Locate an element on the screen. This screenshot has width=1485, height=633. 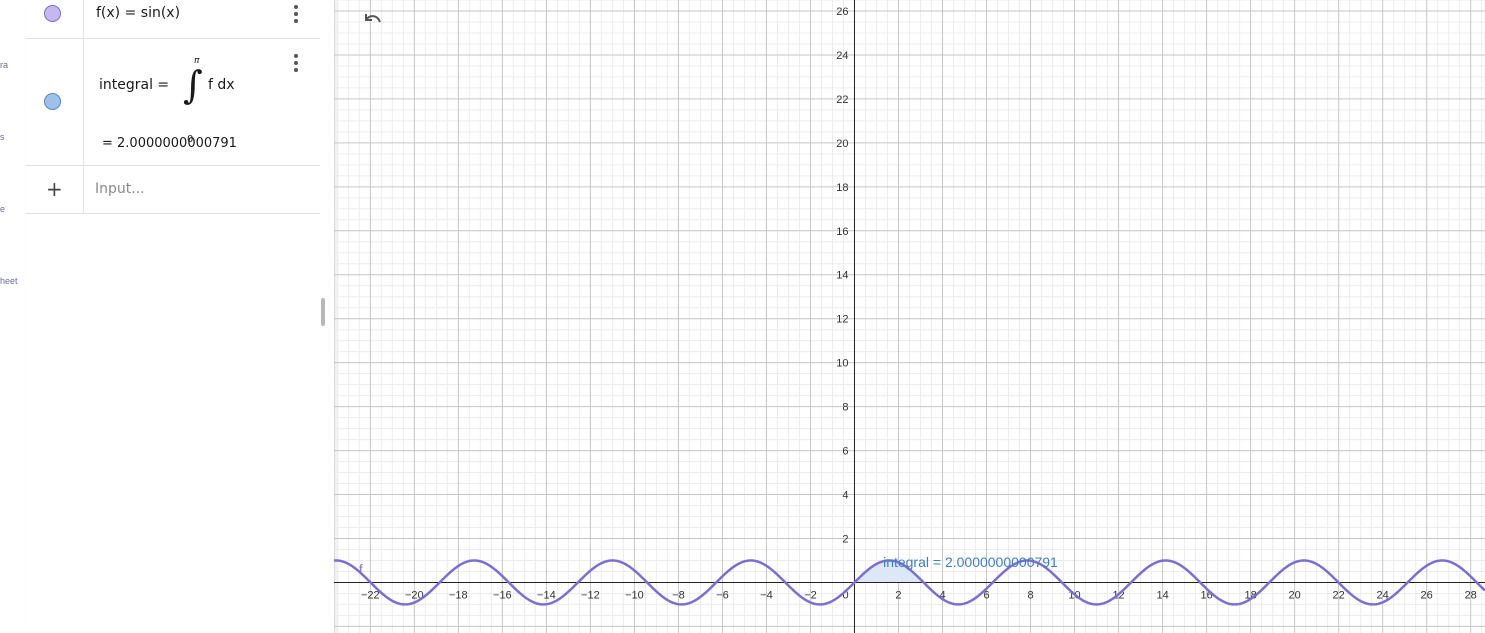
y-tick-label: 2 is located at coordinates (845, 539).